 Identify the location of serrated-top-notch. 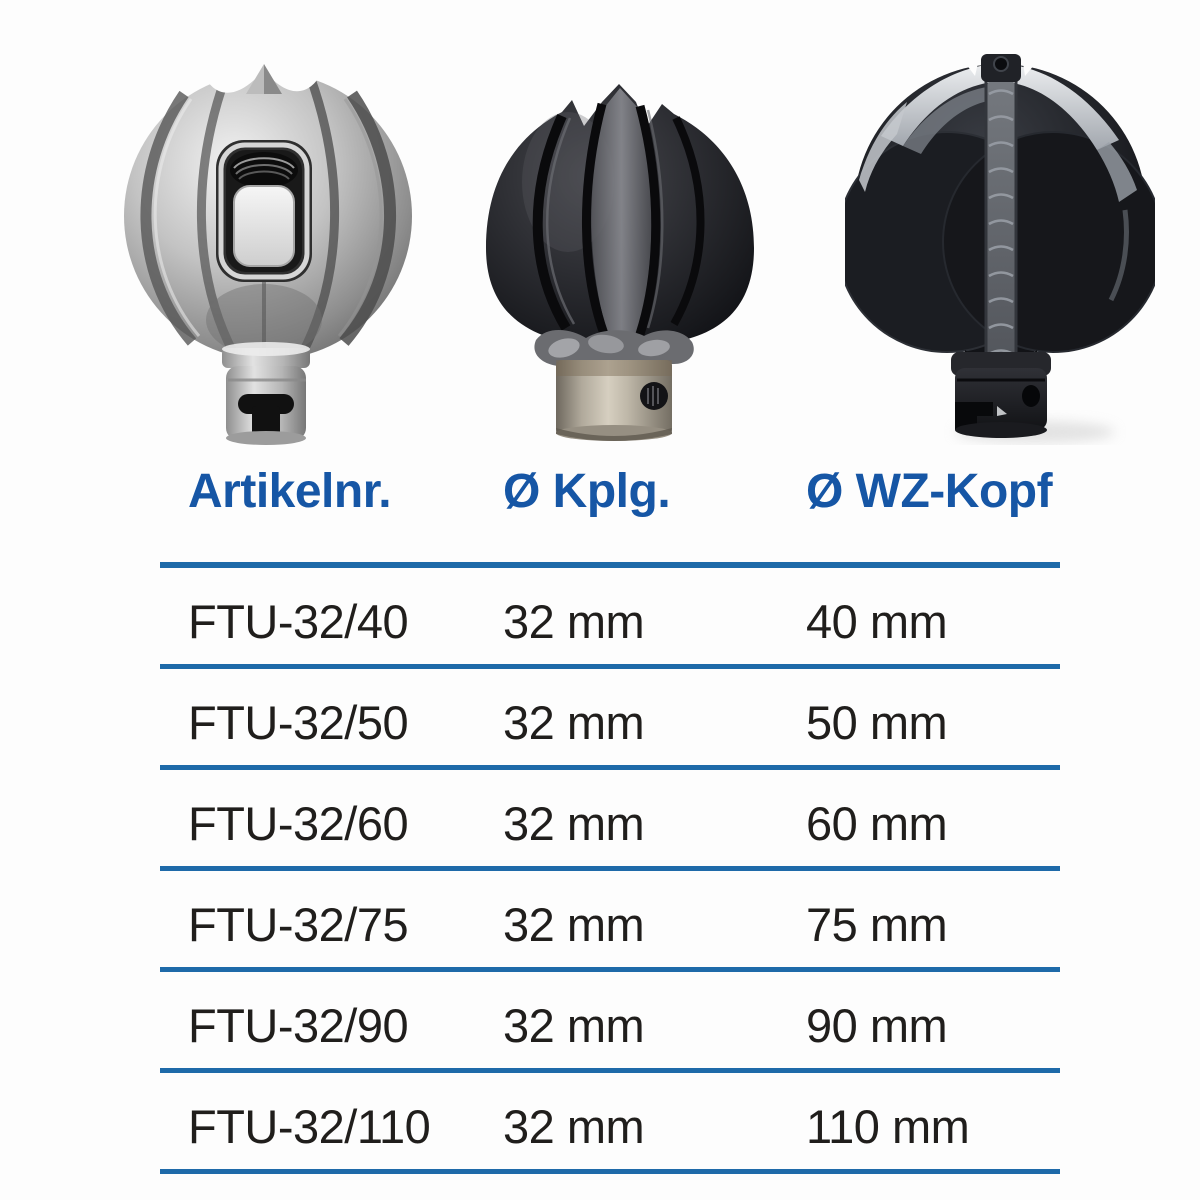
(262, 76).